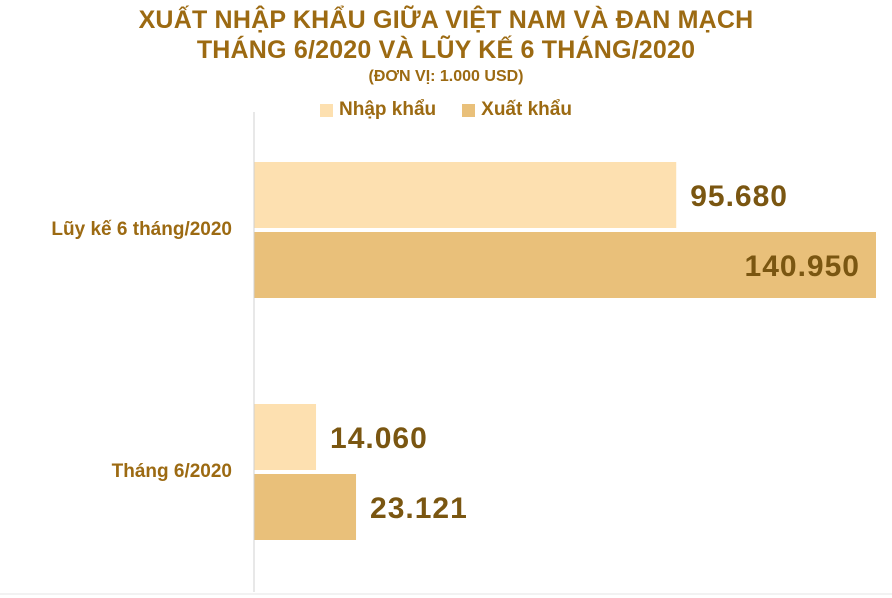 This screenshot has height=598, width=892. I want to click on data-label-export-t6: 23.121, so click(419, 508).